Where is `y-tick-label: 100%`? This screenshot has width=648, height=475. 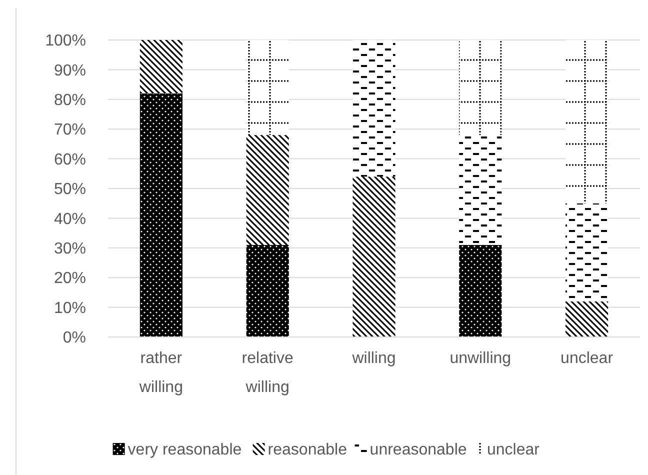
y-tick-label: 100% is located at coordinates (65, 41).